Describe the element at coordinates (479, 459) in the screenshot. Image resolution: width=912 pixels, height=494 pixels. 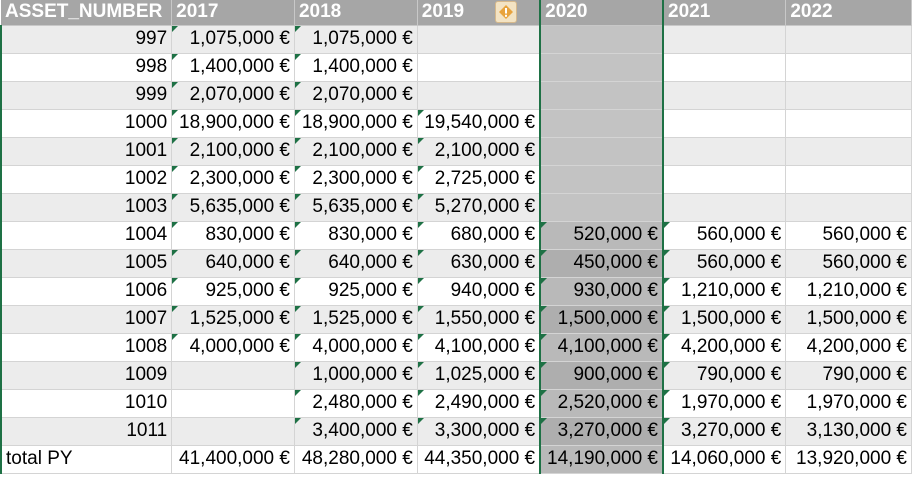
I see `total-cell-2019: 44,350,000 €` at that location.